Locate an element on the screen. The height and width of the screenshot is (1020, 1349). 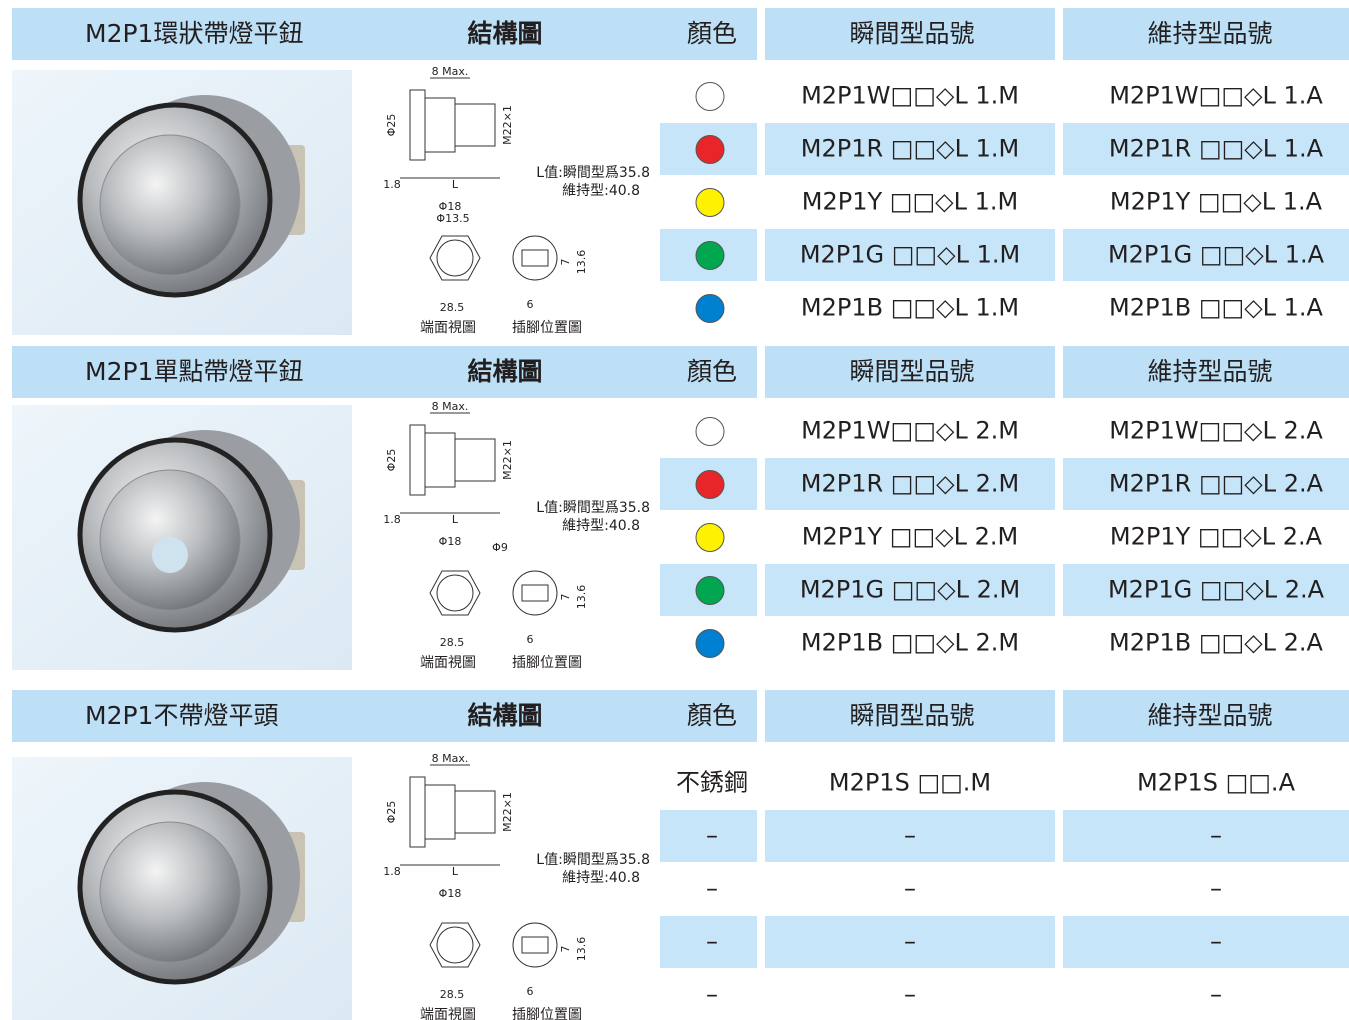
instant-model: M2P1Y □□◇L 1.M is located at coordinates (910, 202).